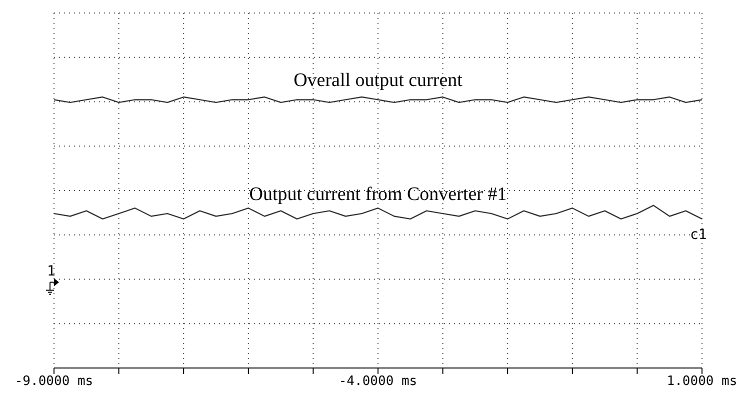  I want to click on annotation: 1, so click(51, 271).